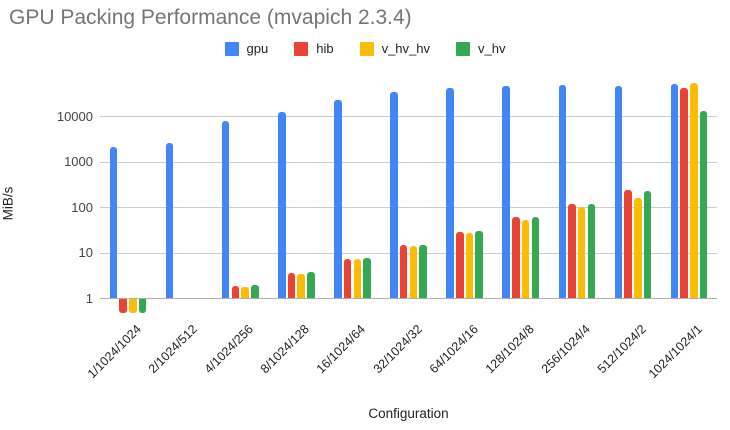 The width and height of the screenshot is (730, 430). Describe the element at coordinates (463, 48) in the screenshot. I see `legend-swatch-v_hv` at that location.